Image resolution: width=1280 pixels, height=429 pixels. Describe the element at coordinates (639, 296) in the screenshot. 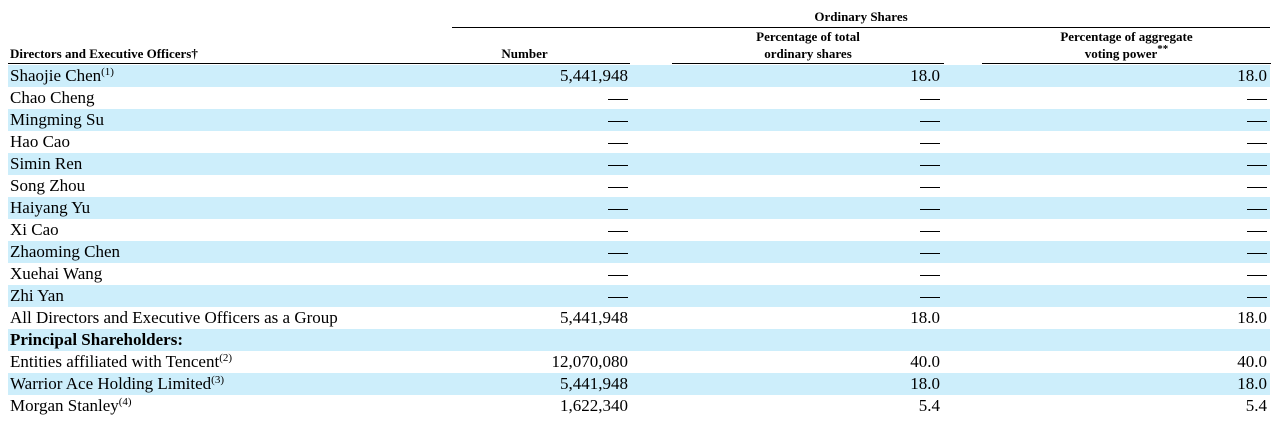

I see `table-row: Zhi Yan — — —` at that location.